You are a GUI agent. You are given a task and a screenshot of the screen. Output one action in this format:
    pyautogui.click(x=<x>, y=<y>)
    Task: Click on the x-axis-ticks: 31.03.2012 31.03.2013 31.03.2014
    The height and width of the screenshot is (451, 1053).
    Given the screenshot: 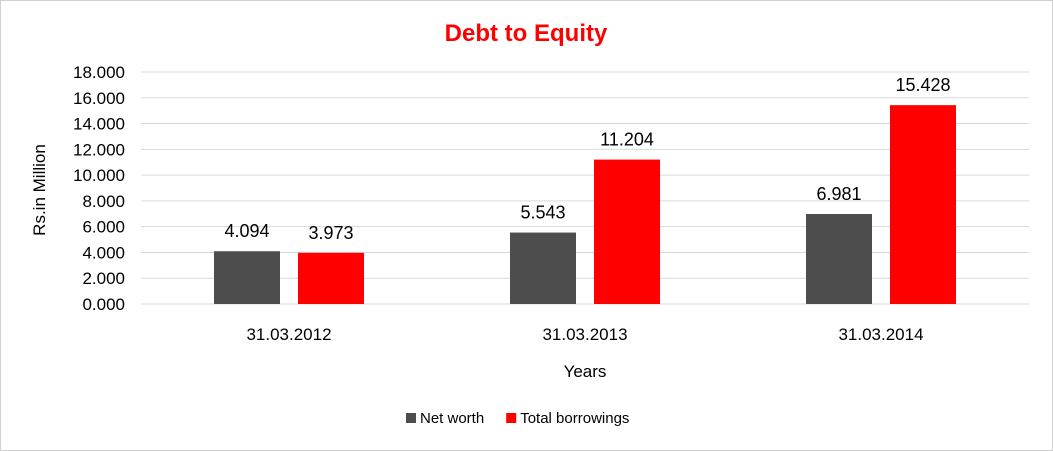 What is the action you would take?
    pyautogui.click(x=584, y=334)
    